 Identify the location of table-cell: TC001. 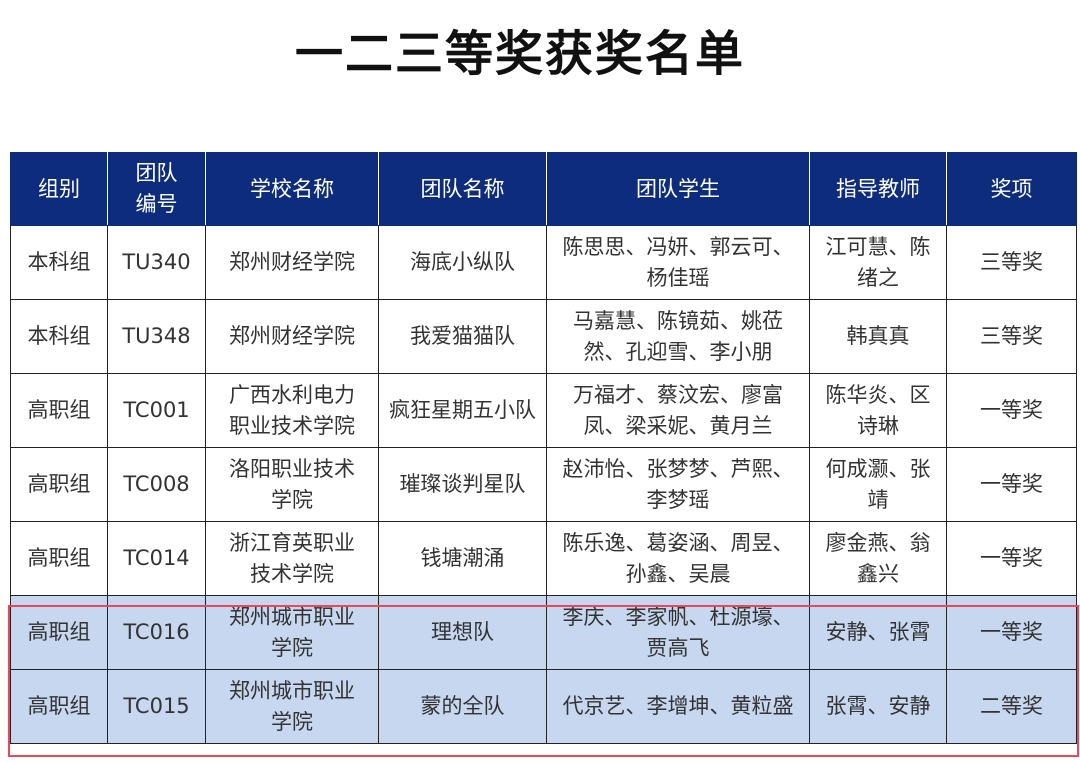
(156, 410).